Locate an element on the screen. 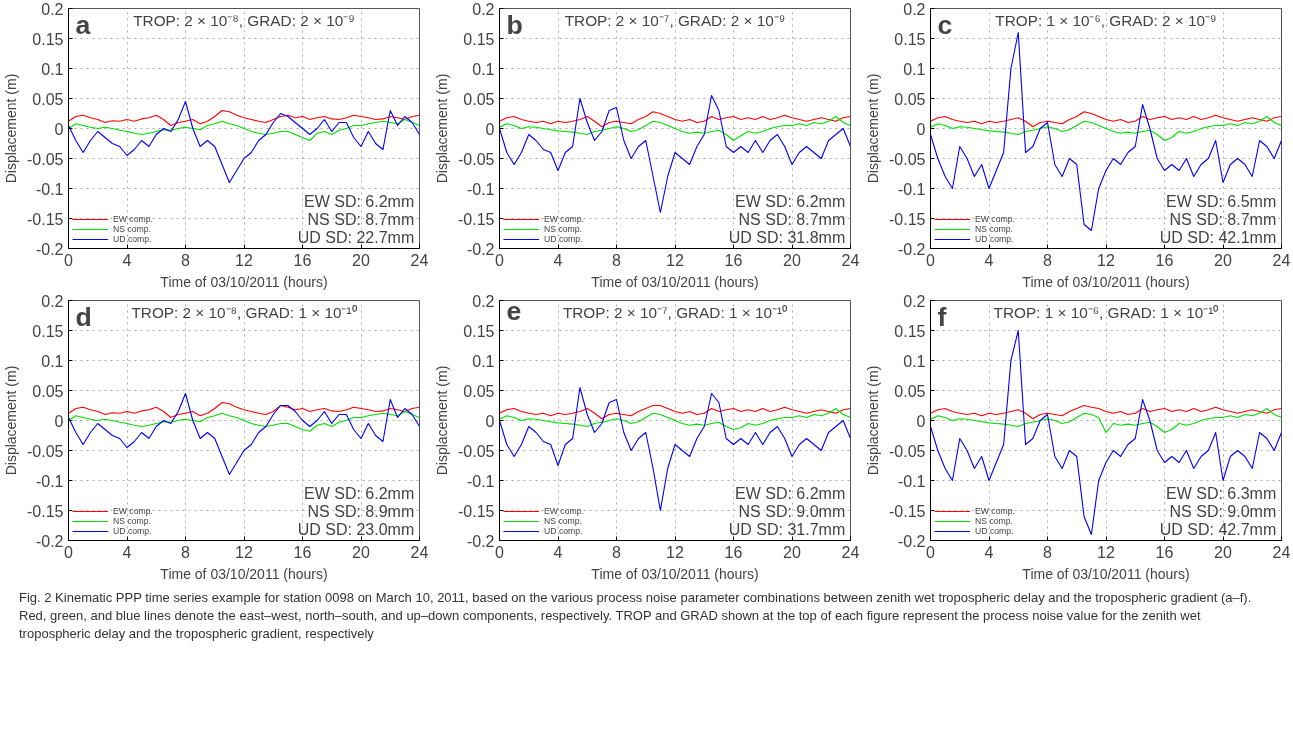 The height and width of the screenshot is (738, 1293). annotation: UD SD: 42.1mm is located at coordinates (1218, 238).